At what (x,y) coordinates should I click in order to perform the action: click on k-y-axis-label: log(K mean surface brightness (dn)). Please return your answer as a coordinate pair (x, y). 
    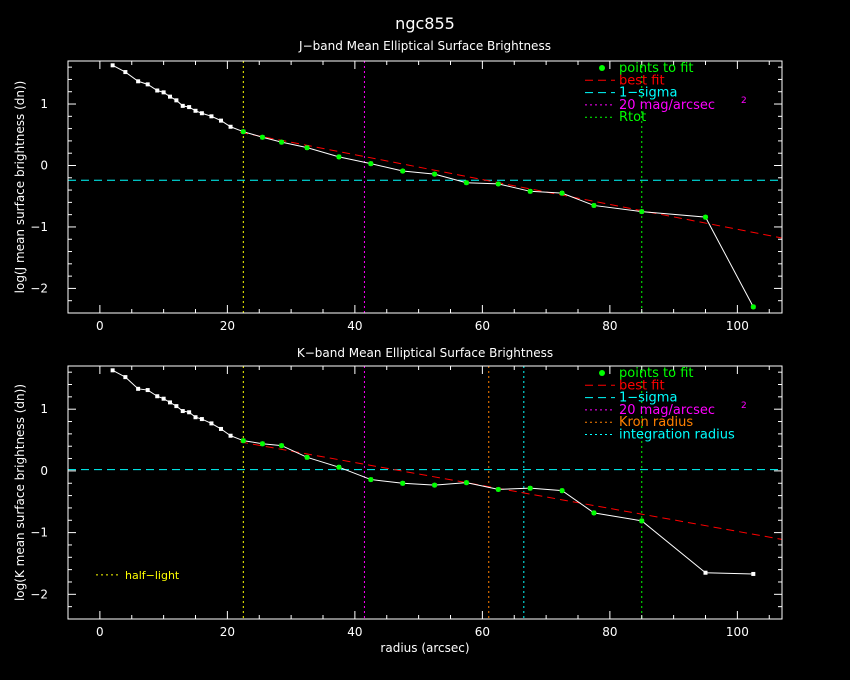
    Looking at the image, I should click on (20, 492).